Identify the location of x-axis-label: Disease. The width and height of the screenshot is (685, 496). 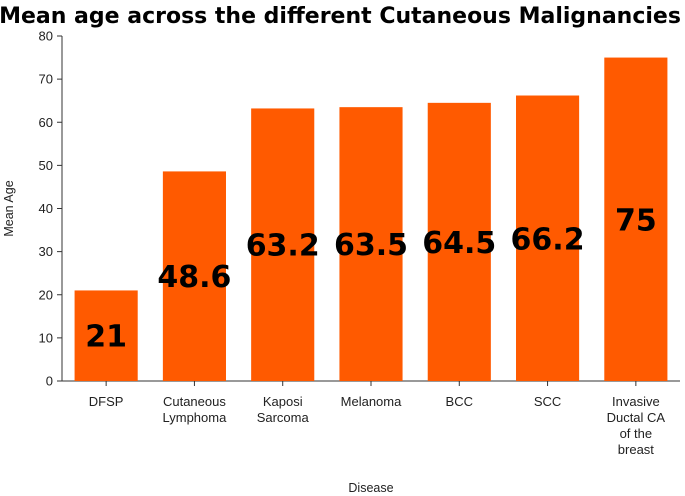
(370, 488).